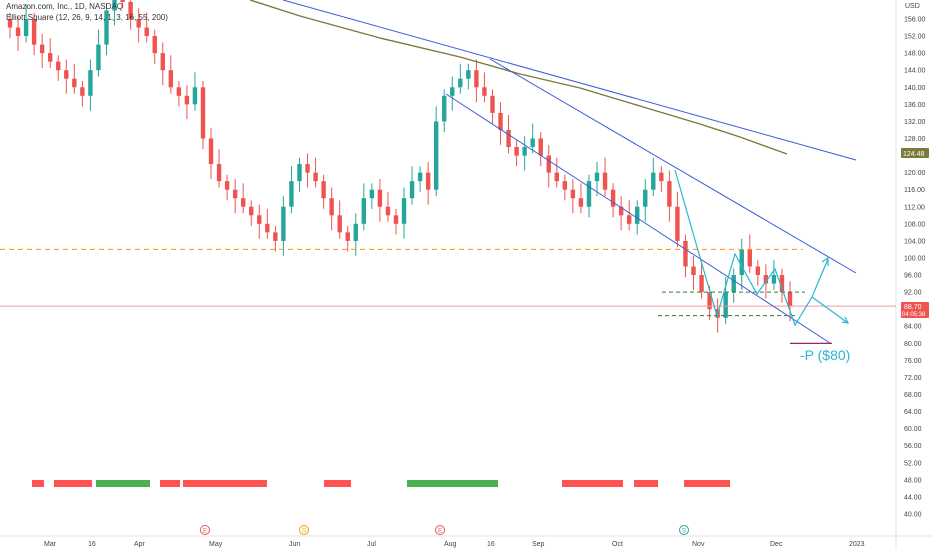  I want to click on price-tick: 44.00, so click(913, 497).